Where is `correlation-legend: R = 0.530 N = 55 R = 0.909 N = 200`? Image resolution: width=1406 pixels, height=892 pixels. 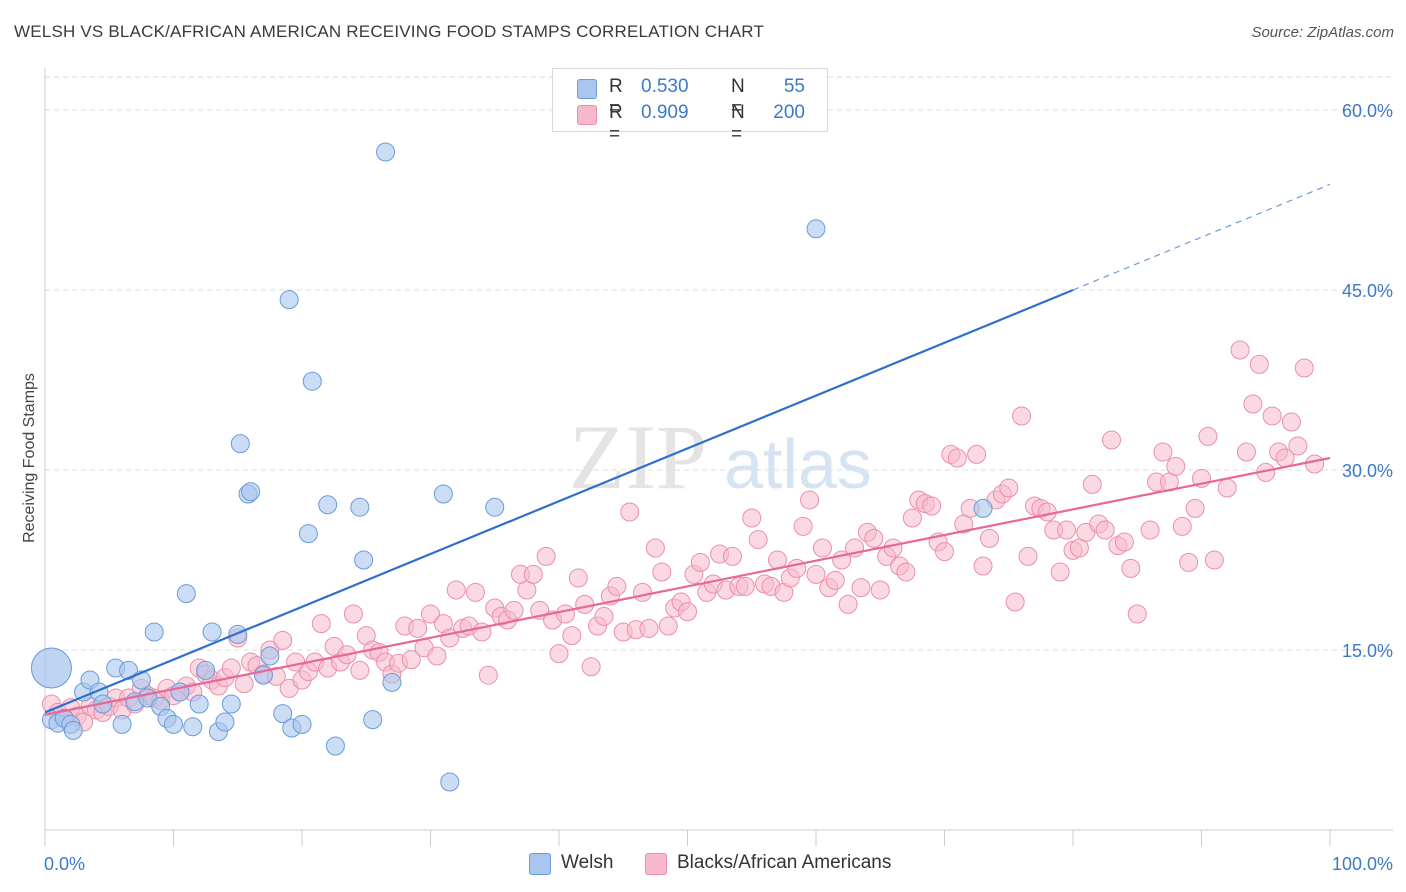 correlation-legend: R = 0.530 N = 55 R = 0.909 N = 200 is located at coordinates (690, 106).